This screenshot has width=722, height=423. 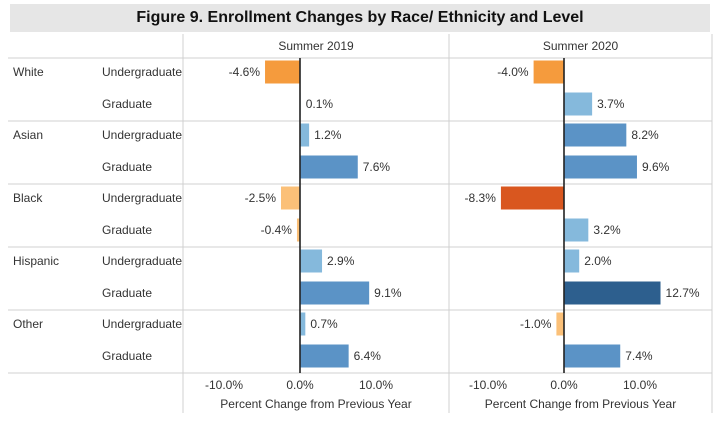 I want to click on data-label: 3.2%, so click(x=607, y=230).